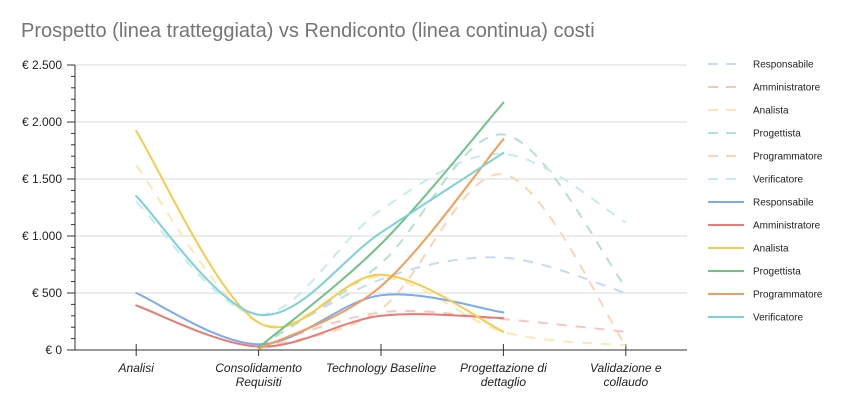 This screenshot has height=410, width=844. I want to click on x-tick-label: Analisi, so click(136, 368).